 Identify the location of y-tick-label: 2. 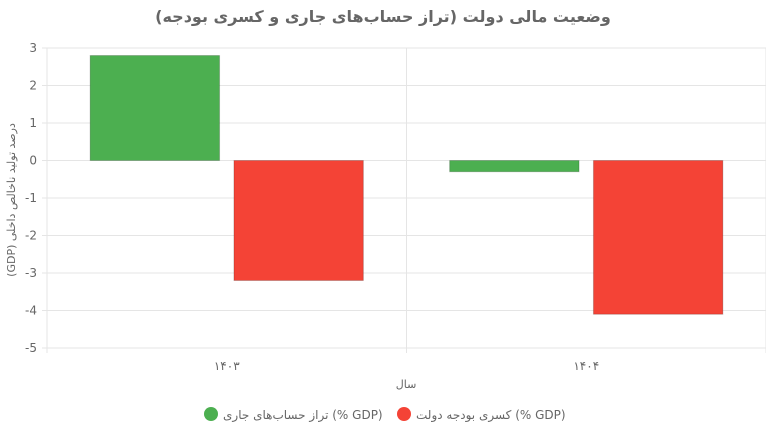
(33, 86).